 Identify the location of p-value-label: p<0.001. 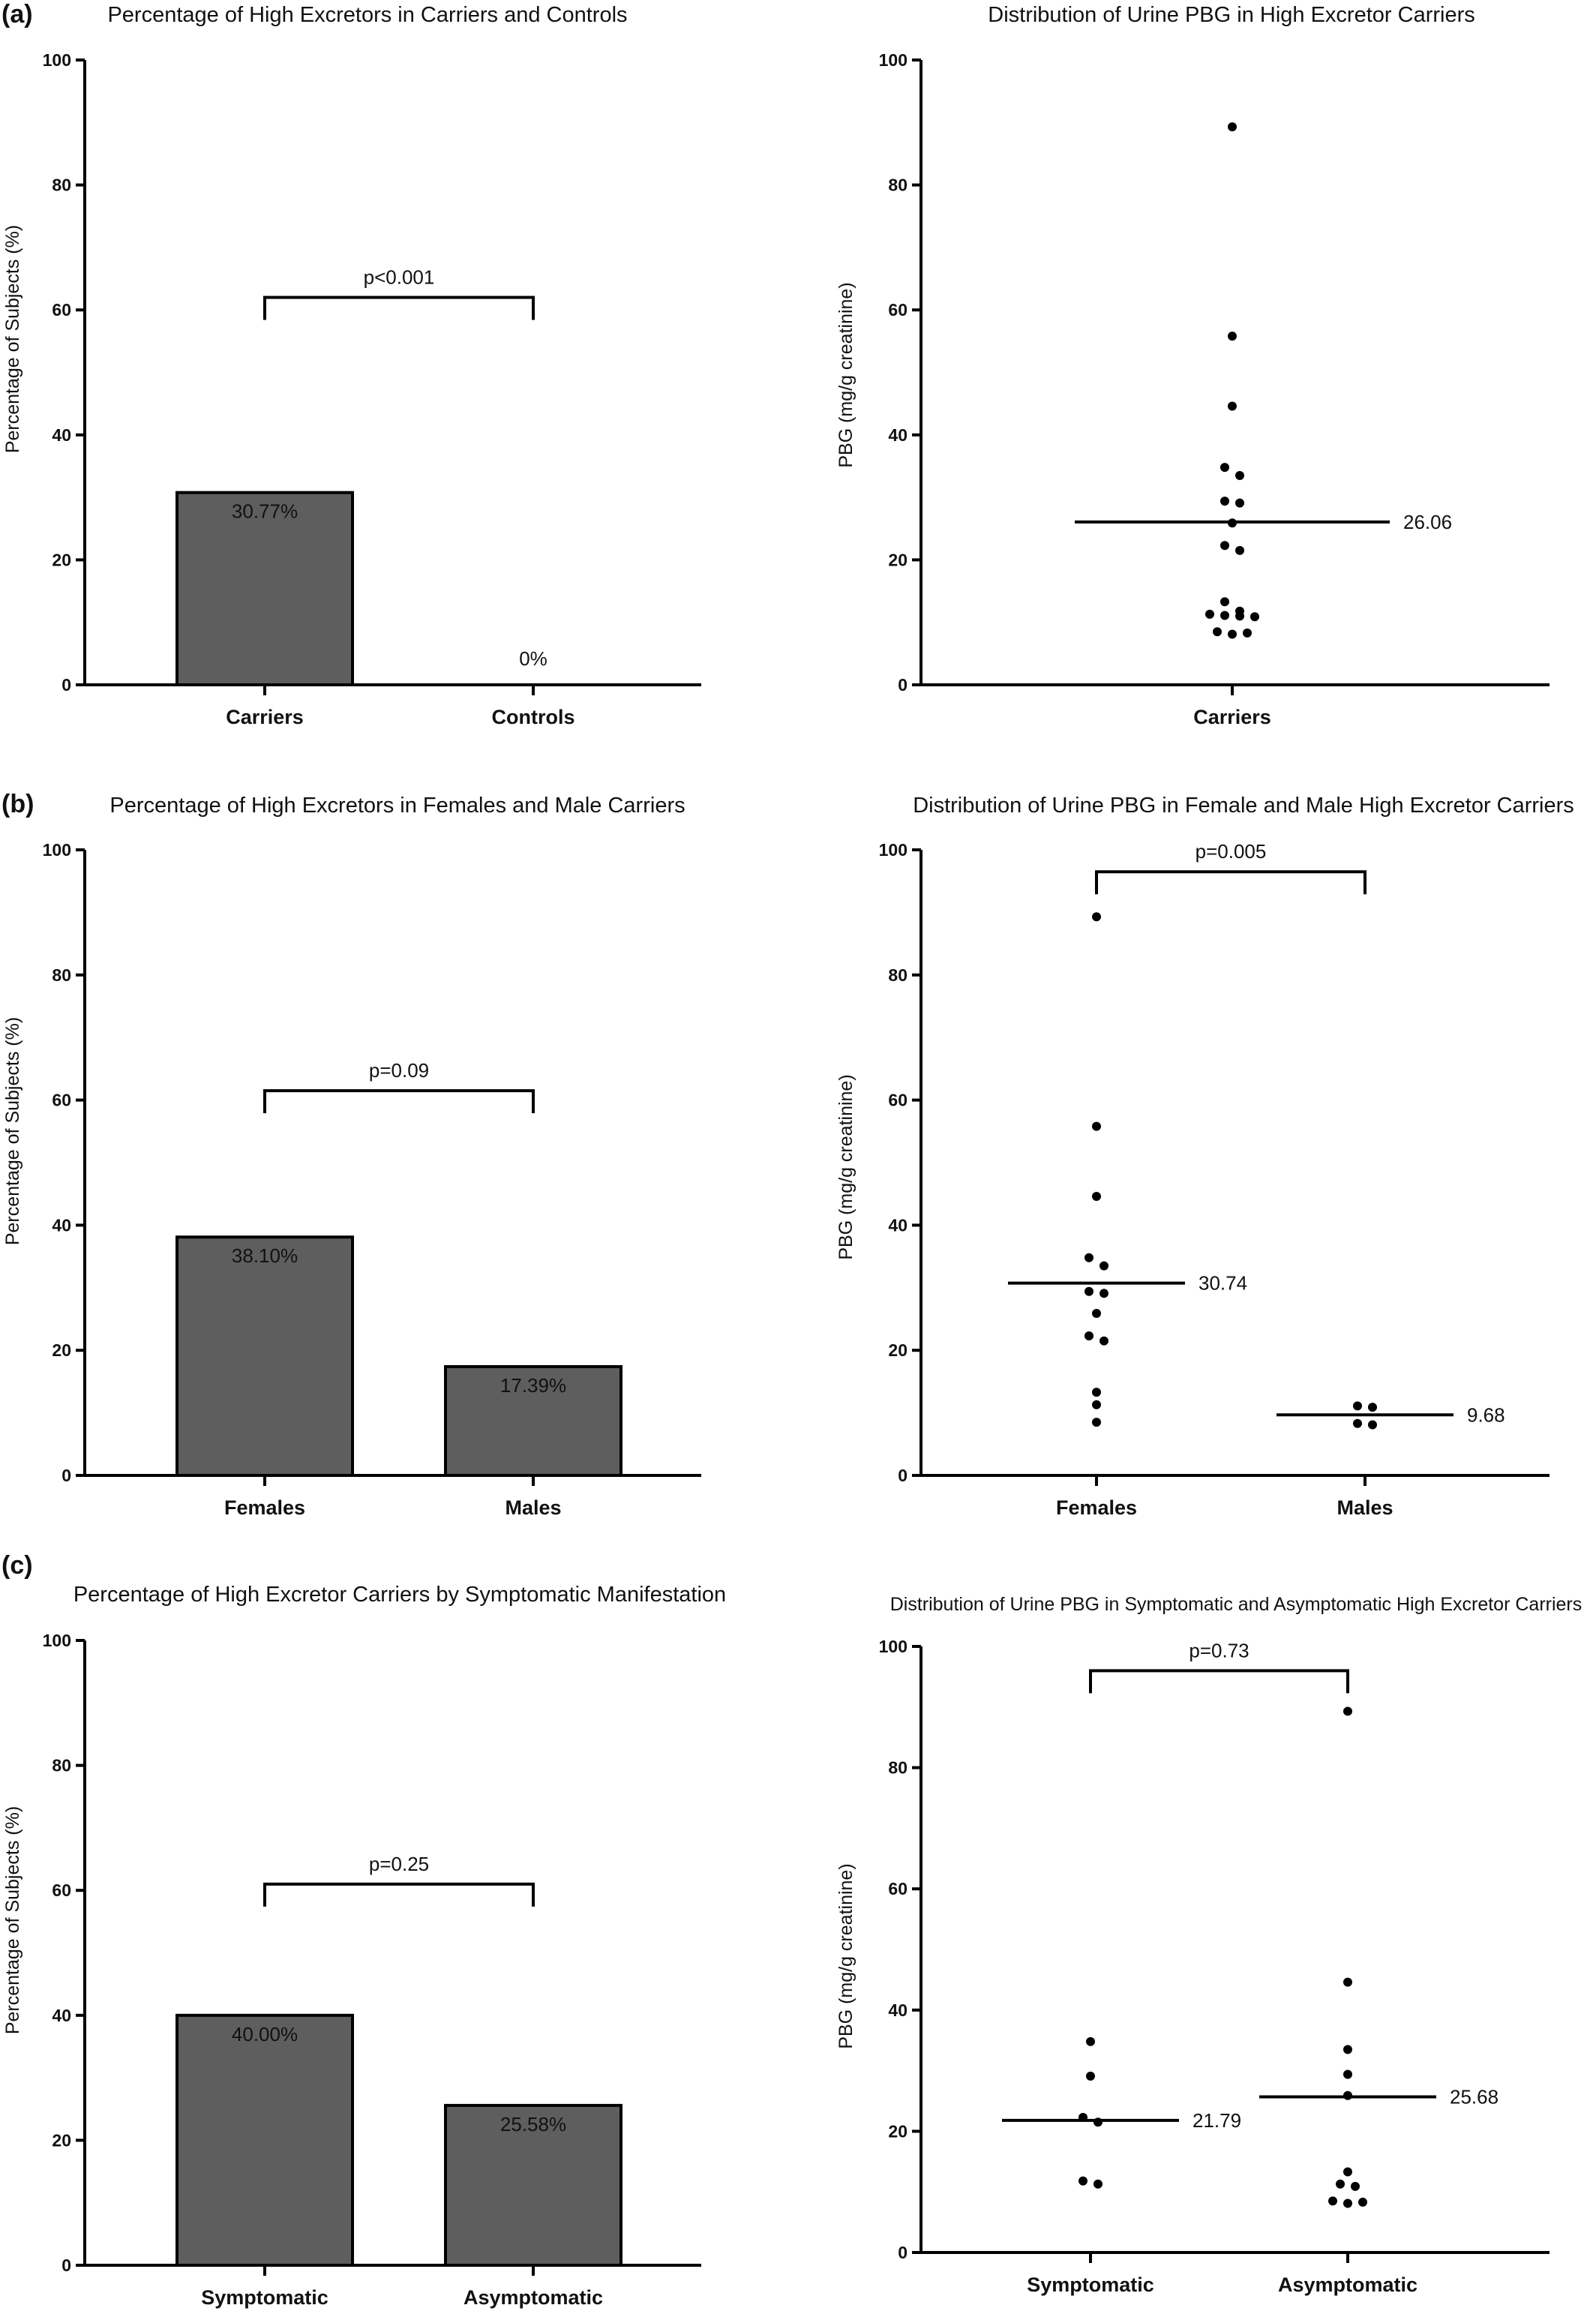
(399, 277).